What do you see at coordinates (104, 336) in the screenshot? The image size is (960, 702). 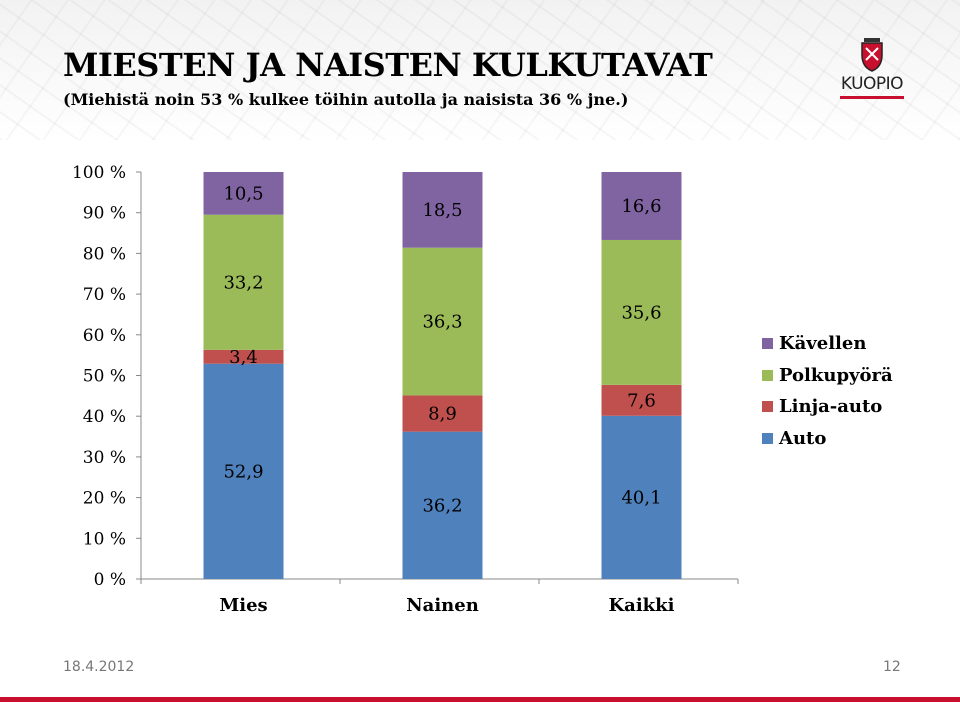 I see `y-tick-label: 60 %` at bounding box center [104, 336].